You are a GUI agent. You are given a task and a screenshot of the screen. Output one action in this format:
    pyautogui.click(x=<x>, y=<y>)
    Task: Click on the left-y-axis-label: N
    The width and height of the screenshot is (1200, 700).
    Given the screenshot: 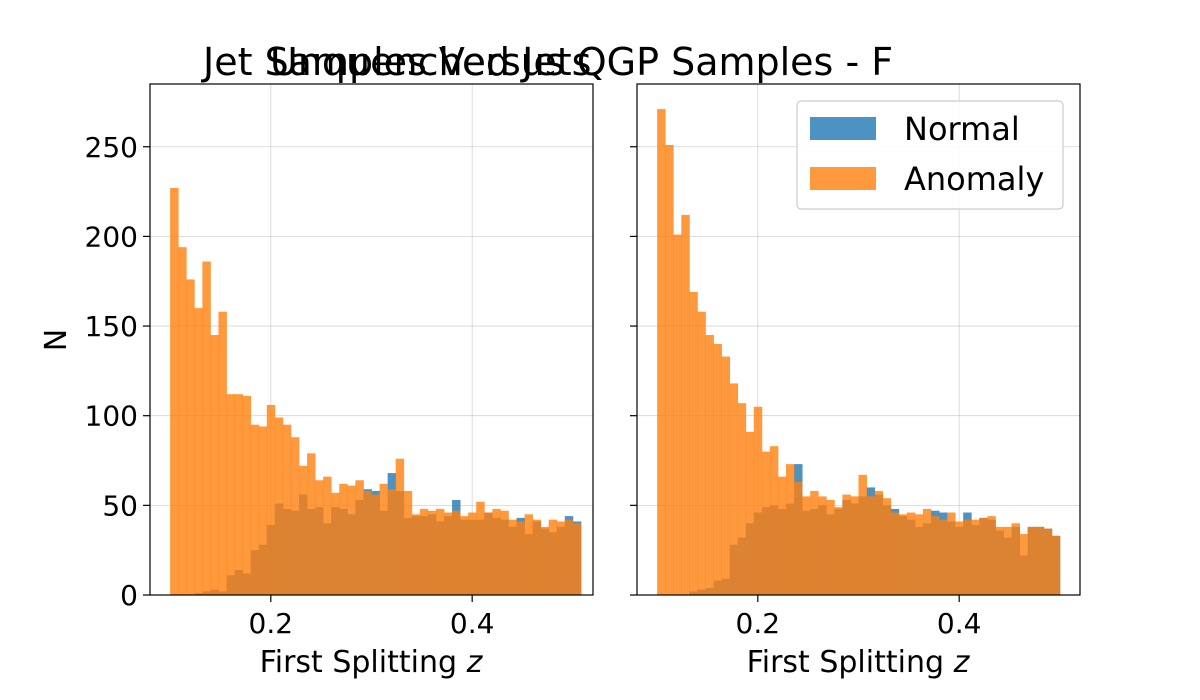 What is the action you would take?
    pyautogui.click(x=56, y=340)
    